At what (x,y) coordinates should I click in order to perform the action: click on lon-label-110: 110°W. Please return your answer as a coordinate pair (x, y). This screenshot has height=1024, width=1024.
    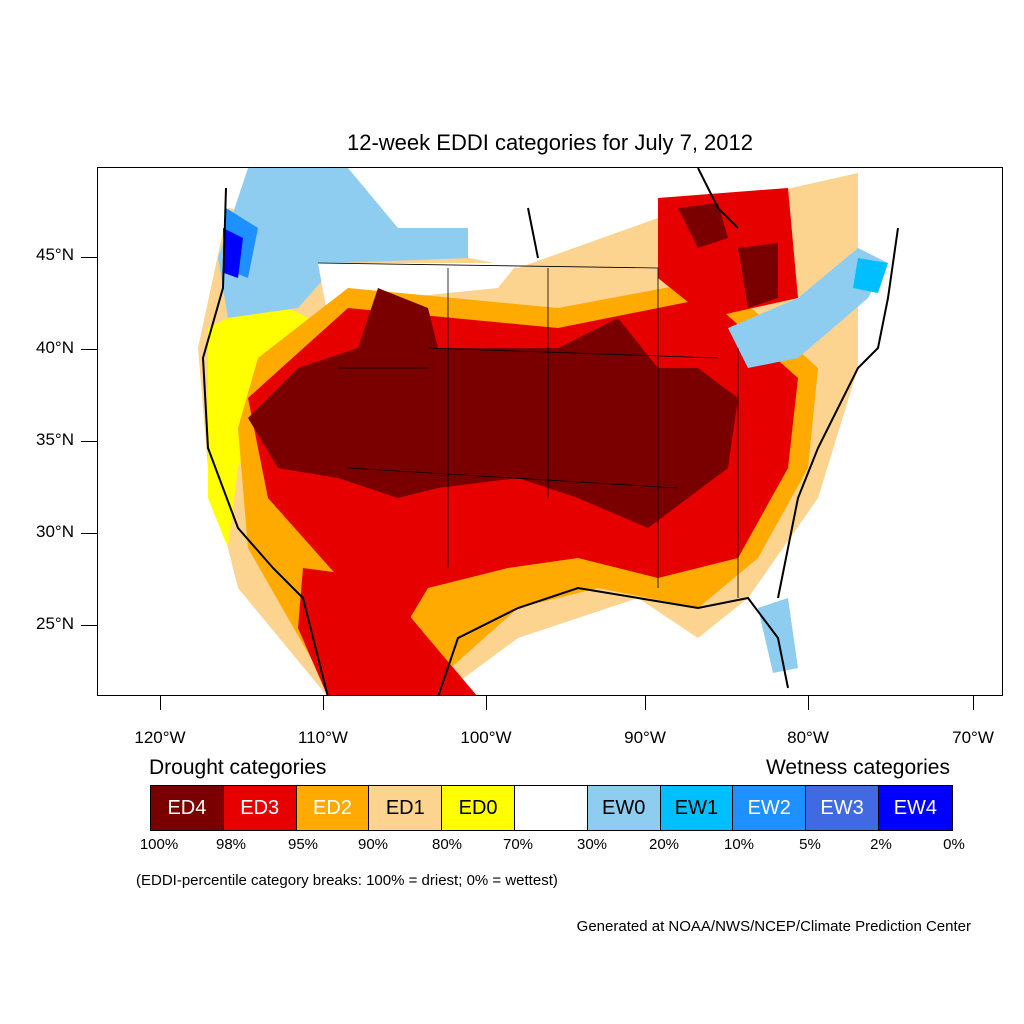
    Looking at the image, I should click on (323, 737).